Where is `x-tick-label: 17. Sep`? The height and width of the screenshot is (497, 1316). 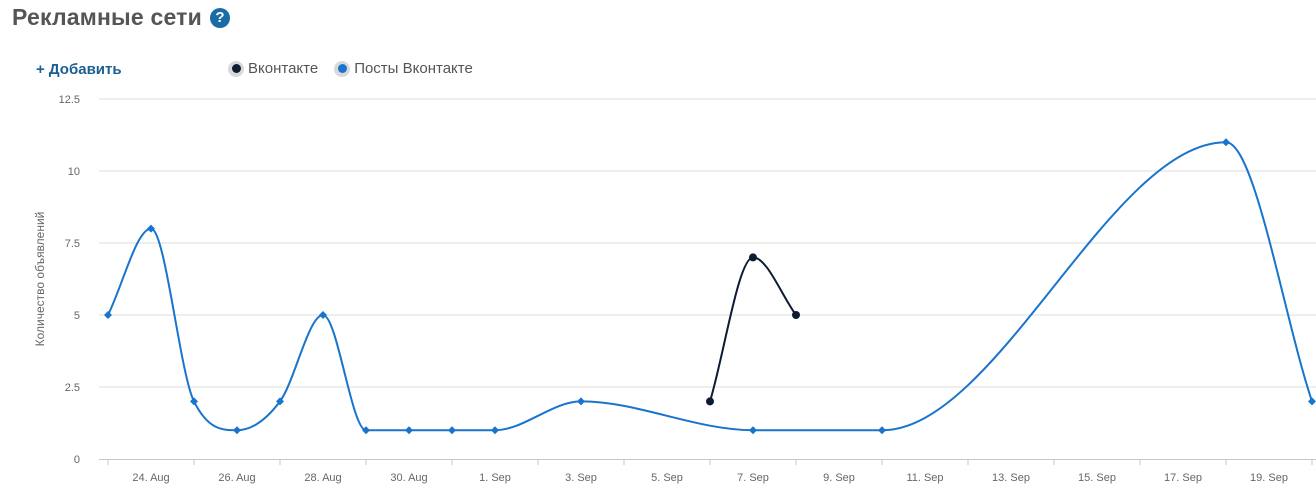
x-tick-label: 17. Sep is located at coordinates (1183, 478).